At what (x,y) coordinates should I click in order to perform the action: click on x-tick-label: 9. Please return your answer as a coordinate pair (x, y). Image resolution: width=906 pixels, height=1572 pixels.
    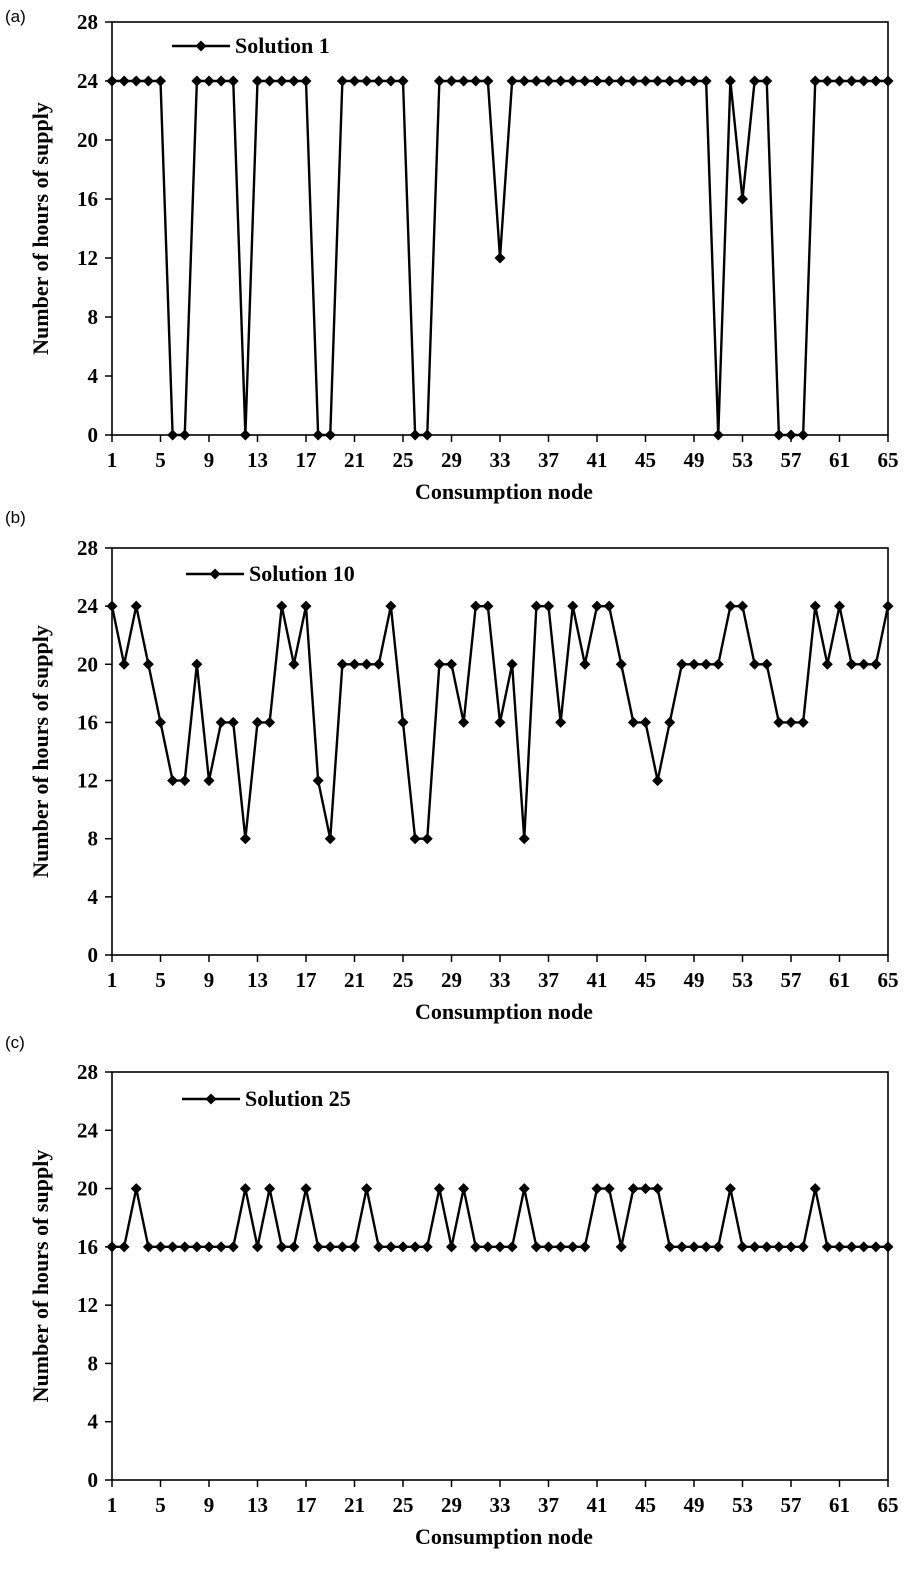
    Looking at the image, I should click on (209, 460).